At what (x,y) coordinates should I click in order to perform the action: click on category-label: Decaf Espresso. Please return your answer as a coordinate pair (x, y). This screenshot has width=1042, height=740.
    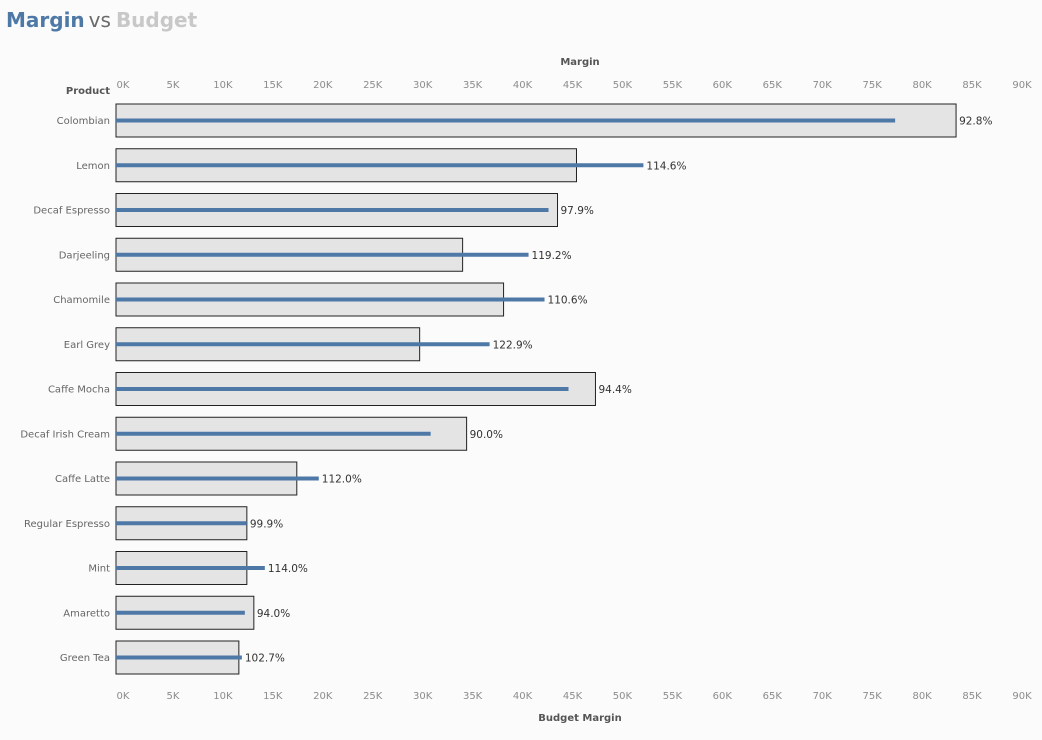
    Looking at the image, I should click on (71, 211).